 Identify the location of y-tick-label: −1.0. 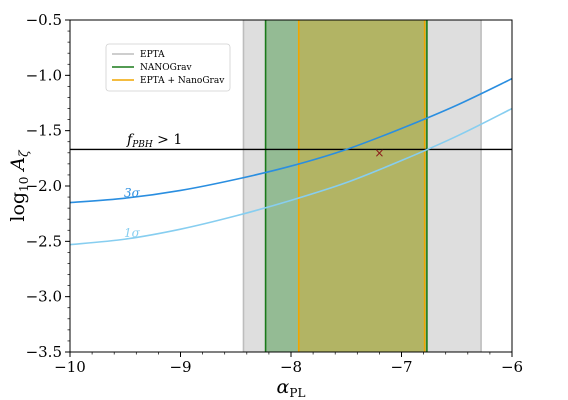
(44, 75).